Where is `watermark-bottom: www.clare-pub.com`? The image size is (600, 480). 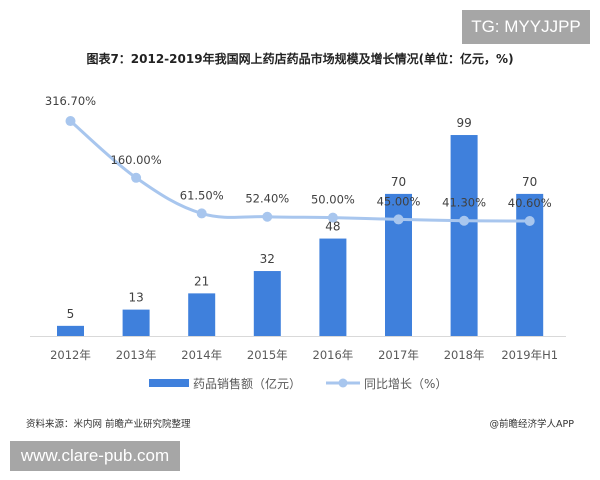 watermark-bottom: www.clare-pub.com is located at coordinates (95, 456).